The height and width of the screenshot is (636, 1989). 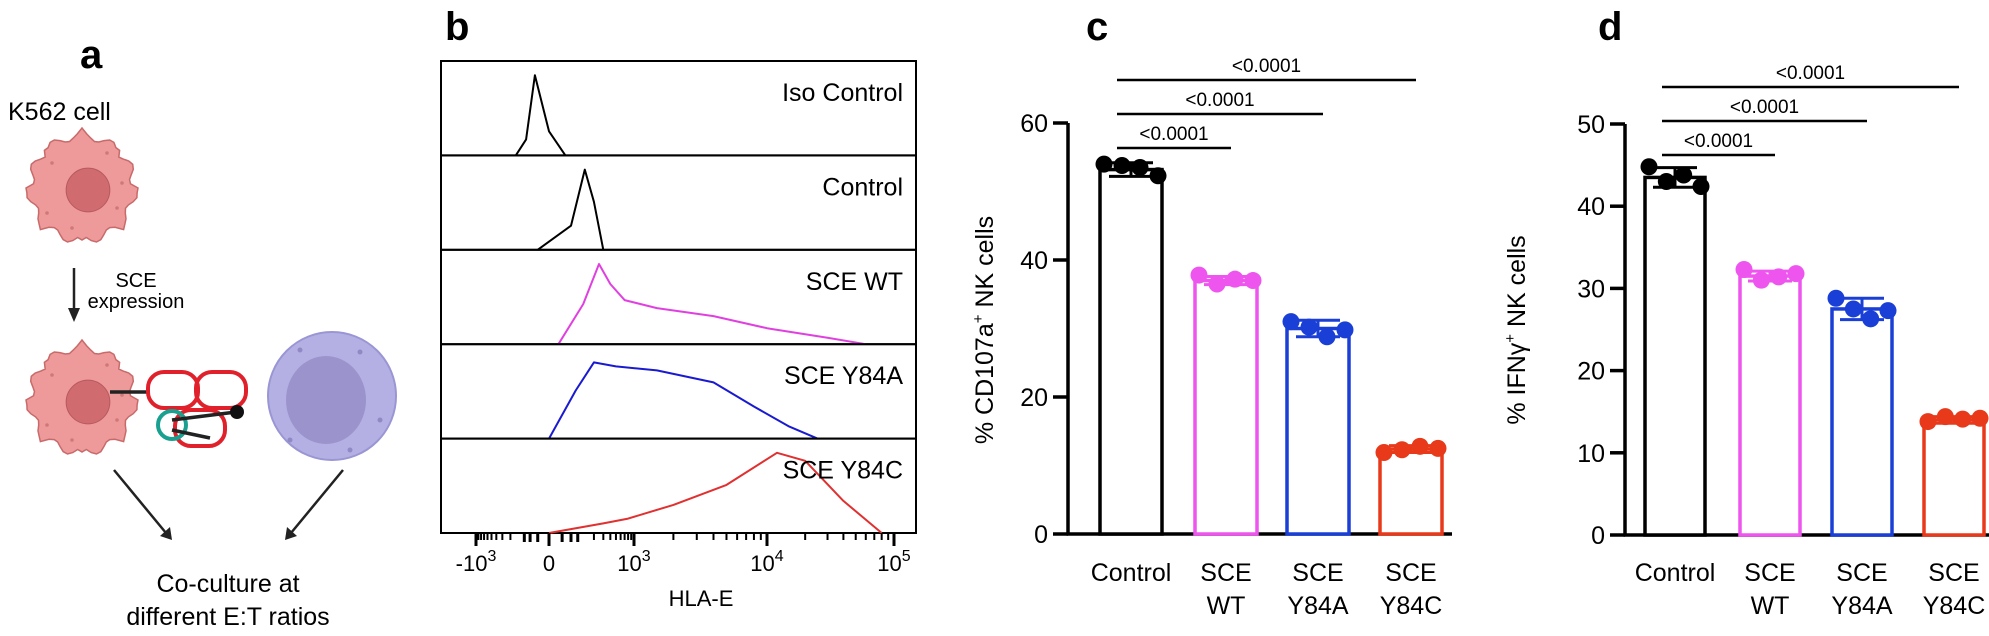 I want to click on arrow-right-merge-icon, so click(x=314, y=504).